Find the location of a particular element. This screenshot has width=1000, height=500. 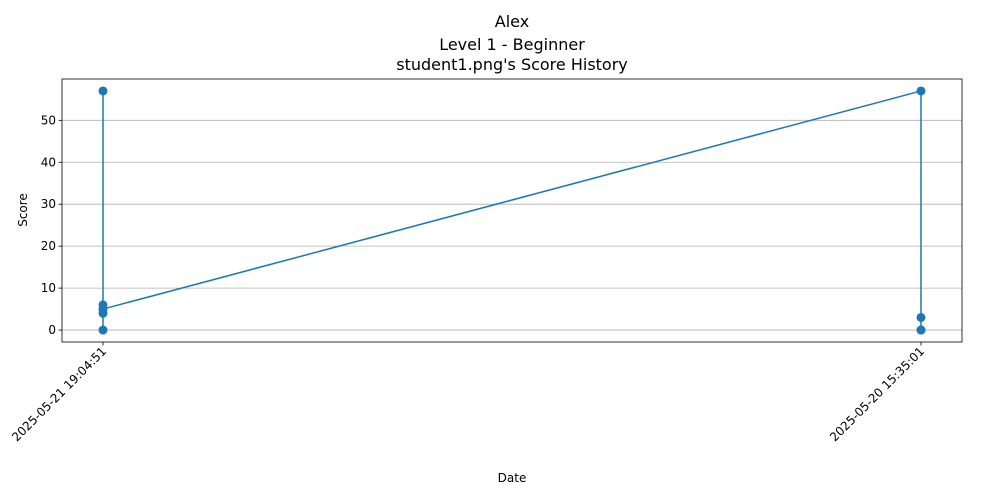

y-axis-label: Score is located at coordinates (23, 210).